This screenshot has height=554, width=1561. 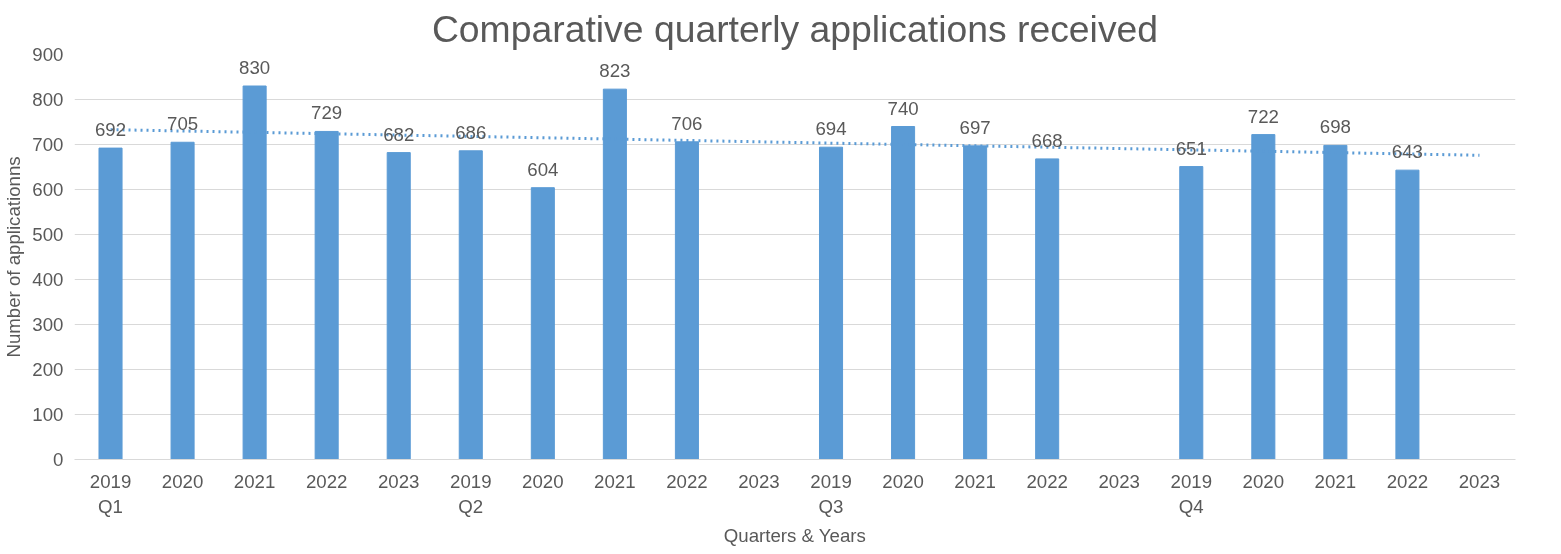 What do you see at coordinates (58, 459) in the screenshot?
I see `y-tick-label: 0` at bounding box center [58, 459].